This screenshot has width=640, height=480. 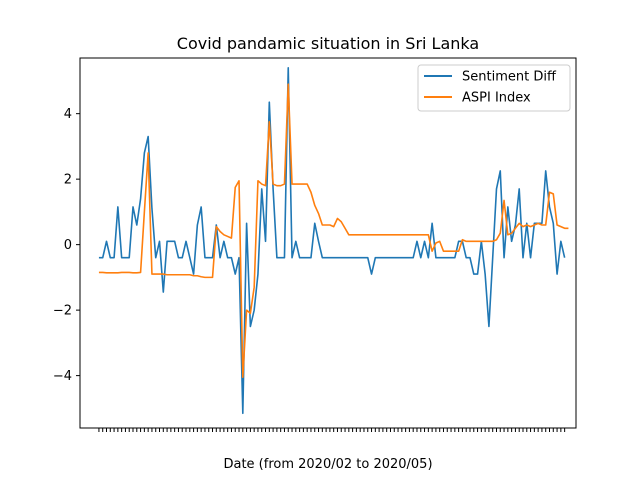 What do you see at coordinates (328, 43) in the screenshot?
I see `chart-title: Covid pandamic situation in Sri Lanka` at bounding box center [328, 43].